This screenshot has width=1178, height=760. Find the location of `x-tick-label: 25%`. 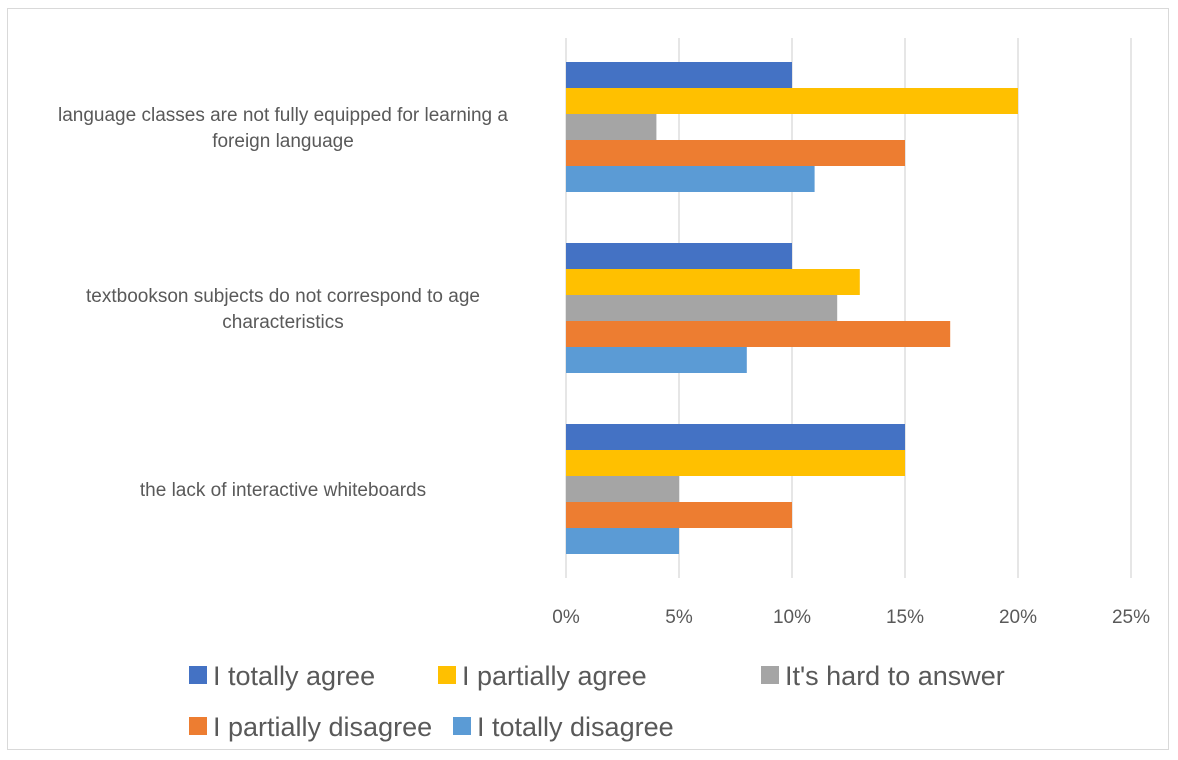

x-tick-label: 25% is located at coordinates (1131, 617).